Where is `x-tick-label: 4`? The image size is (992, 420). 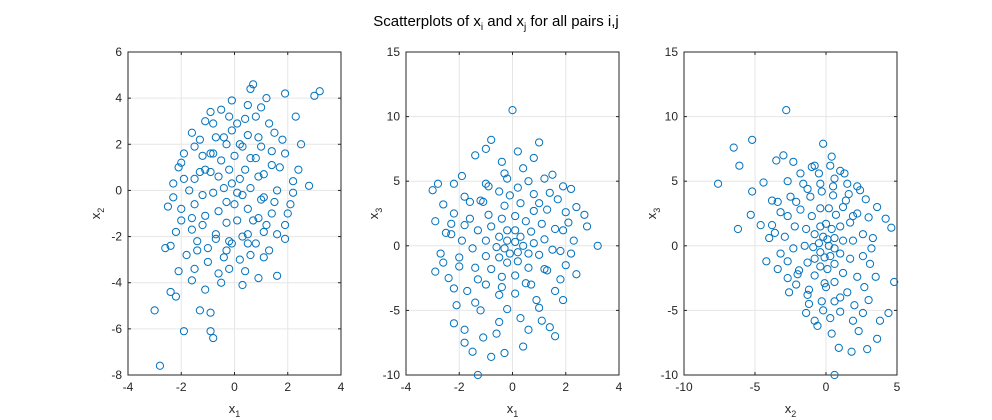 x-tick-label: 4 is located at coordinates (341, 387).